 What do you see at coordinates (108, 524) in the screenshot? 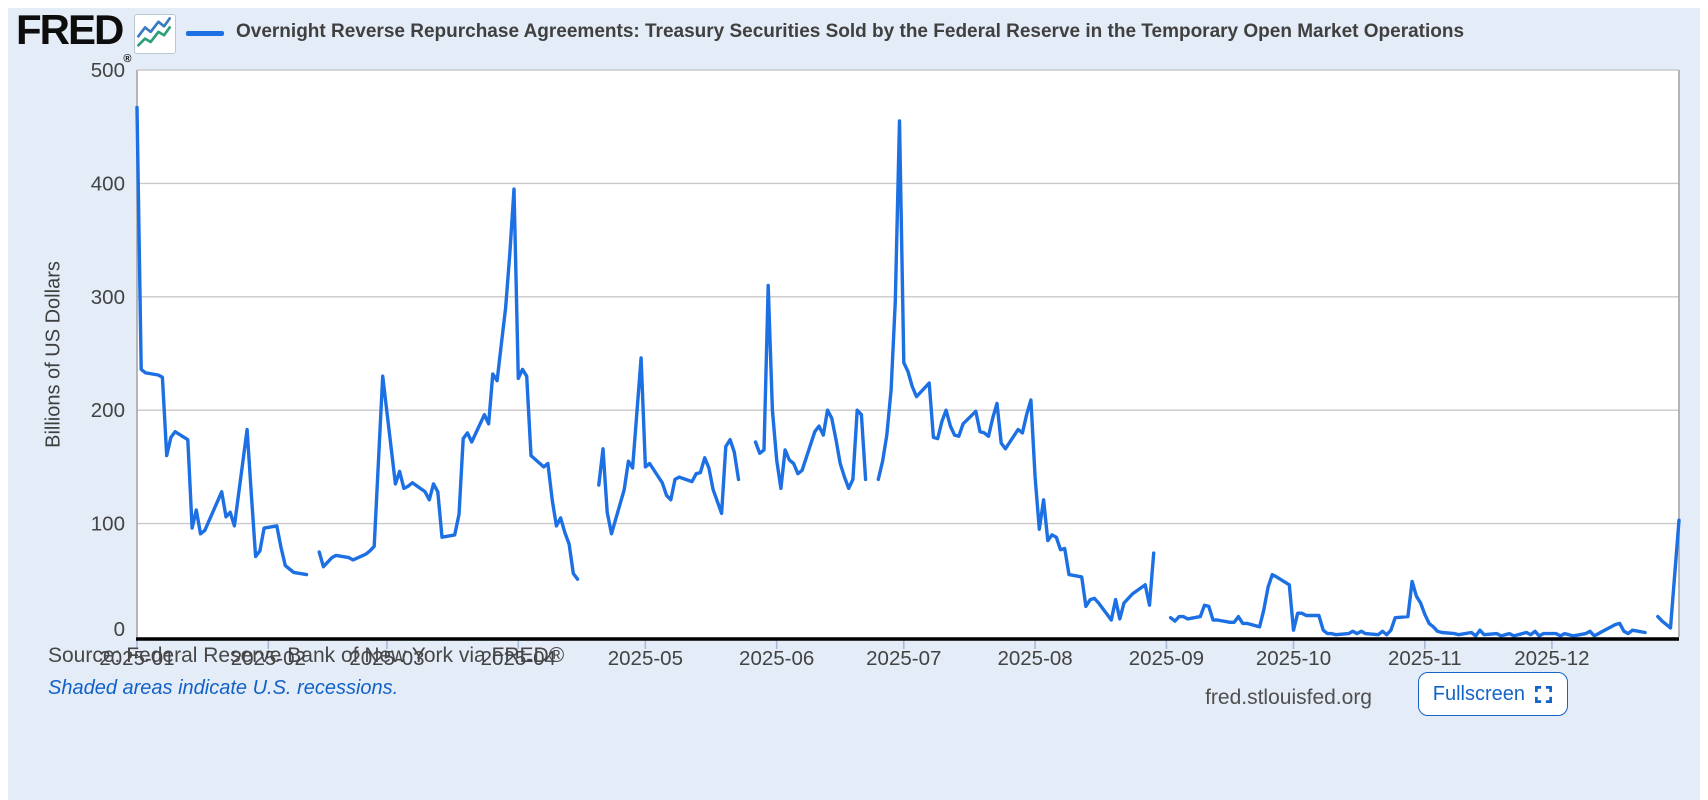
I see `y-tick-label-100: 100` at bounding box center [108, 524].